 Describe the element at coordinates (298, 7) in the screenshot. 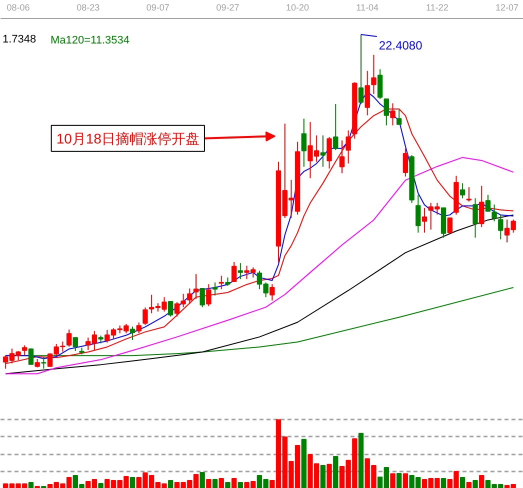

I see `x-tick-label: 10-20` at that location.